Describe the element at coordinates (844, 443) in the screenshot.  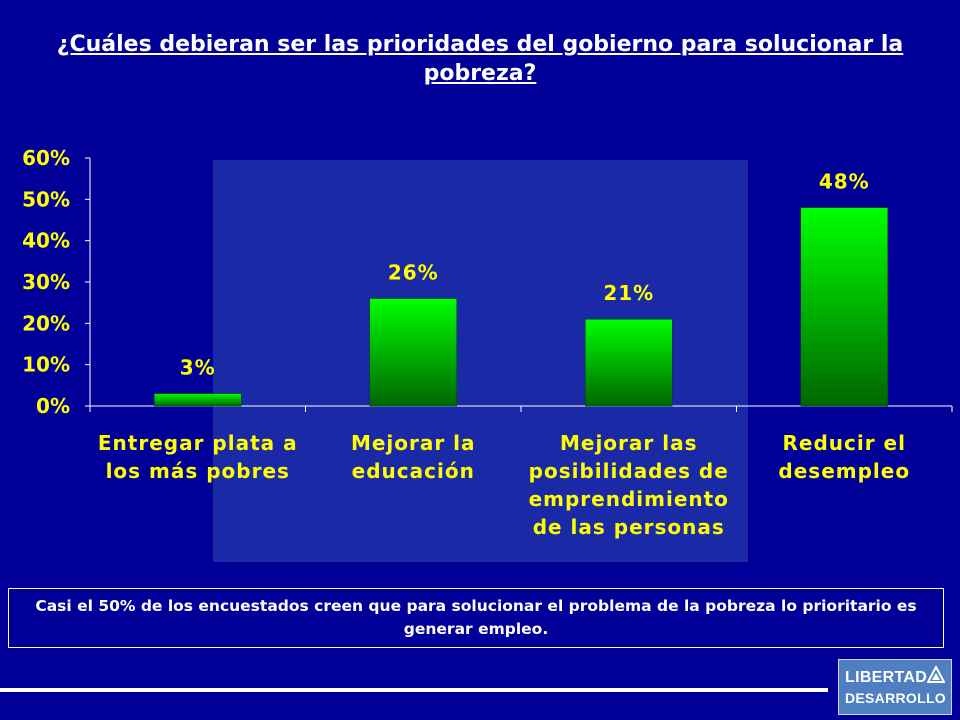
I see `category-label: Reducir el` at that location.